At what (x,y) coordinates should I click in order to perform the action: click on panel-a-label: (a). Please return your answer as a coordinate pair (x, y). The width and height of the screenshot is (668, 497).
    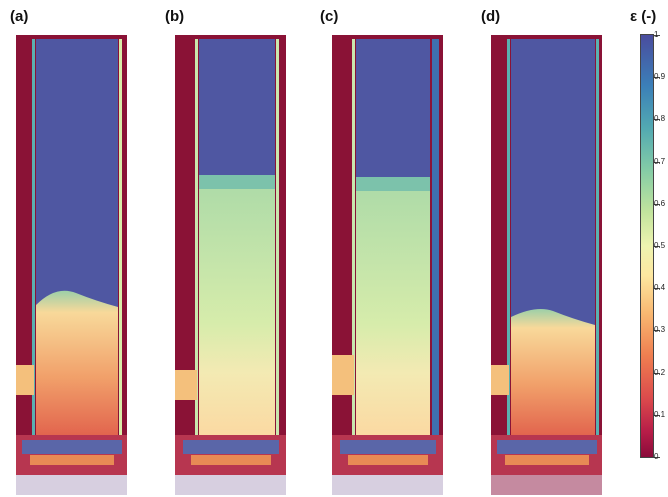
    Looking at the image, I should click on (19, 16).